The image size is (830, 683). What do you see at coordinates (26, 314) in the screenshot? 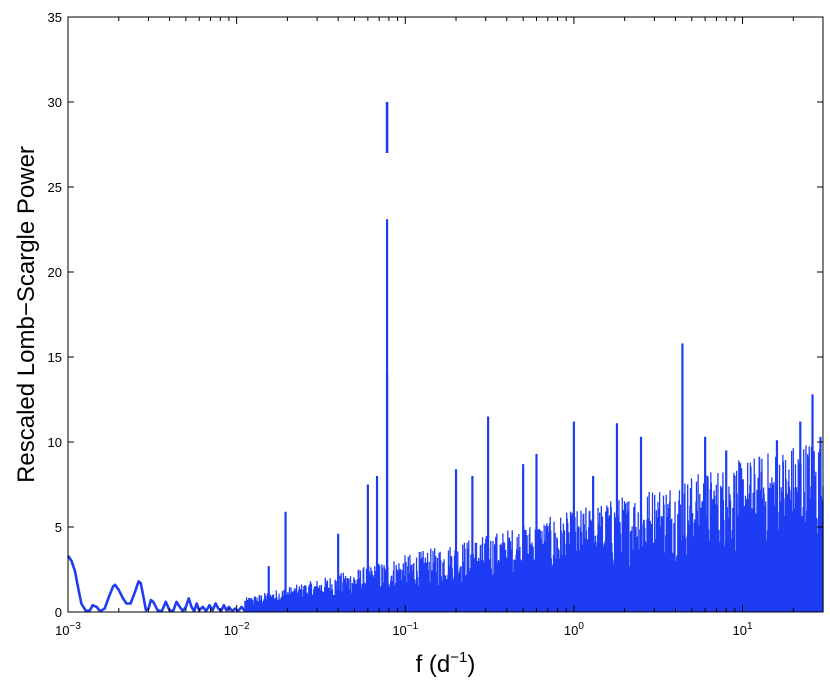
I see `y-axis-label: Rescaled Lomb−Scargle Power` at bounding box center [26, 314].